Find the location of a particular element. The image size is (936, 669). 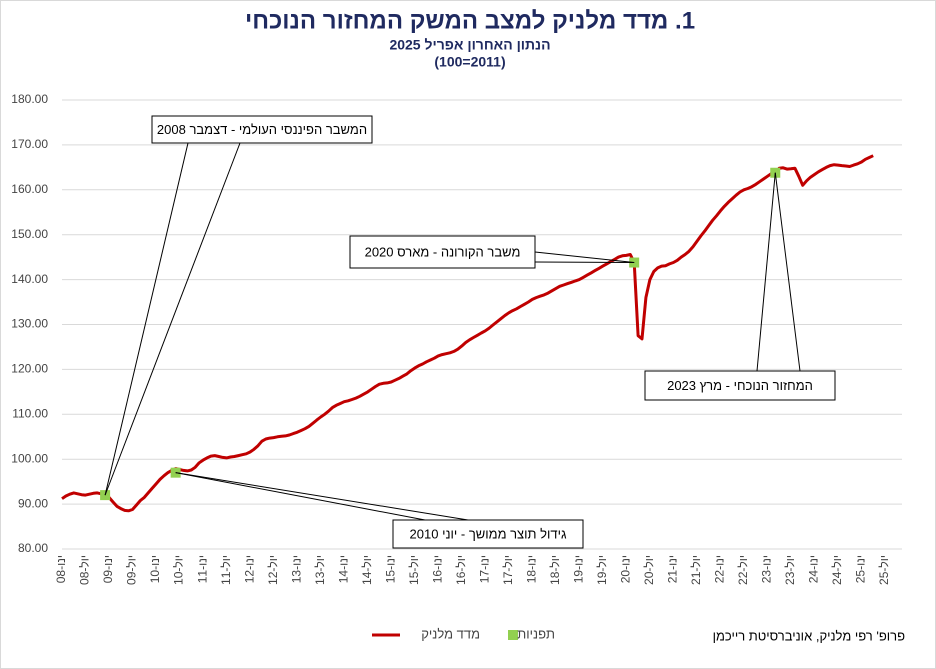

x-tick-label: ינו-18 is located at coordinates (531, 569).